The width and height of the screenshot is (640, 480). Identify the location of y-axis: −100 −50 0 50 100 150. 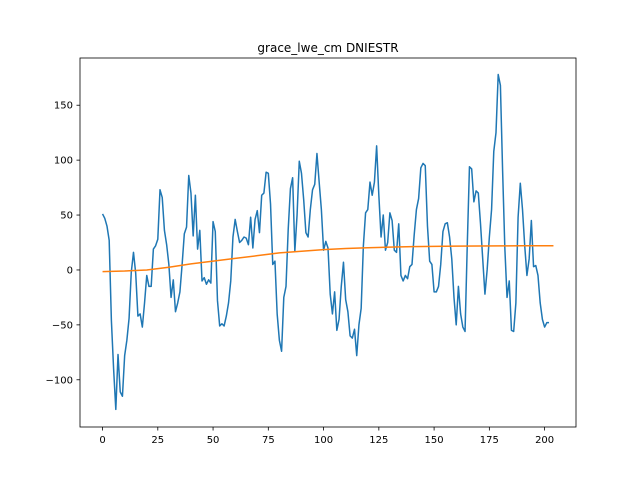
(63, 243).